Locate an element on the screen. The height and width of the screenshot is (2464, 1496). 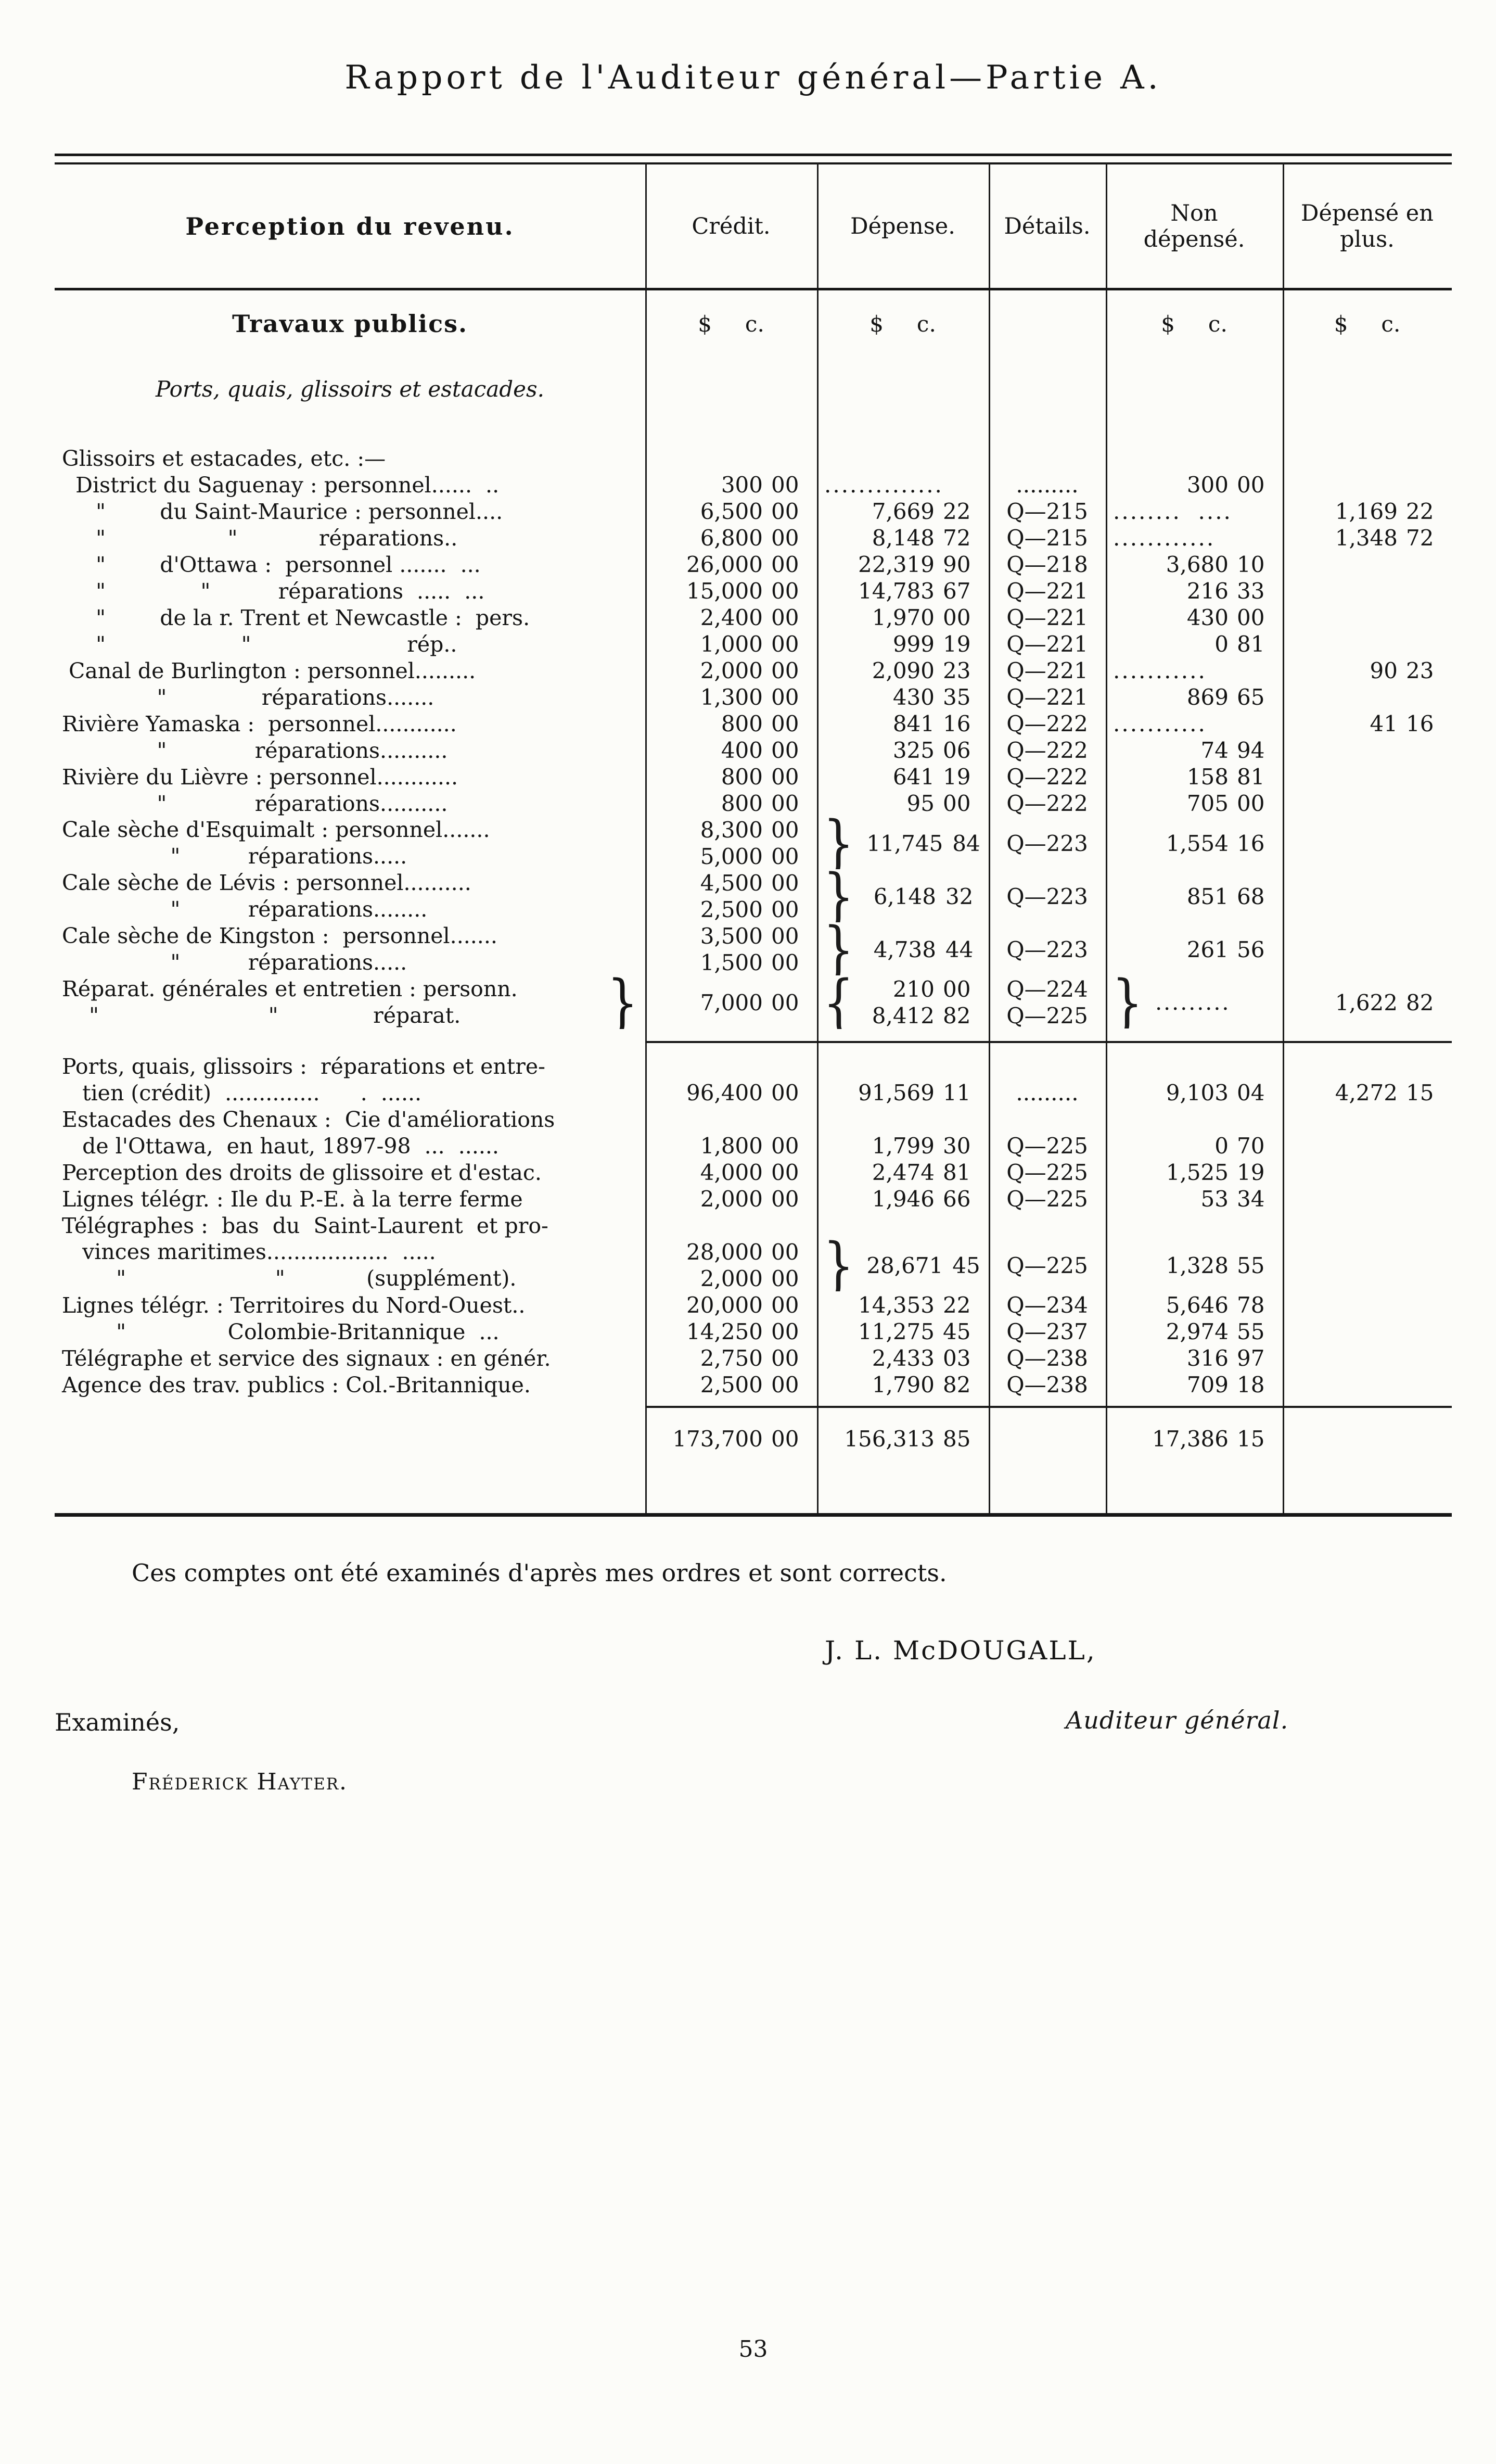
amount-cents: 34 is located at coordinates (1251, 1199).